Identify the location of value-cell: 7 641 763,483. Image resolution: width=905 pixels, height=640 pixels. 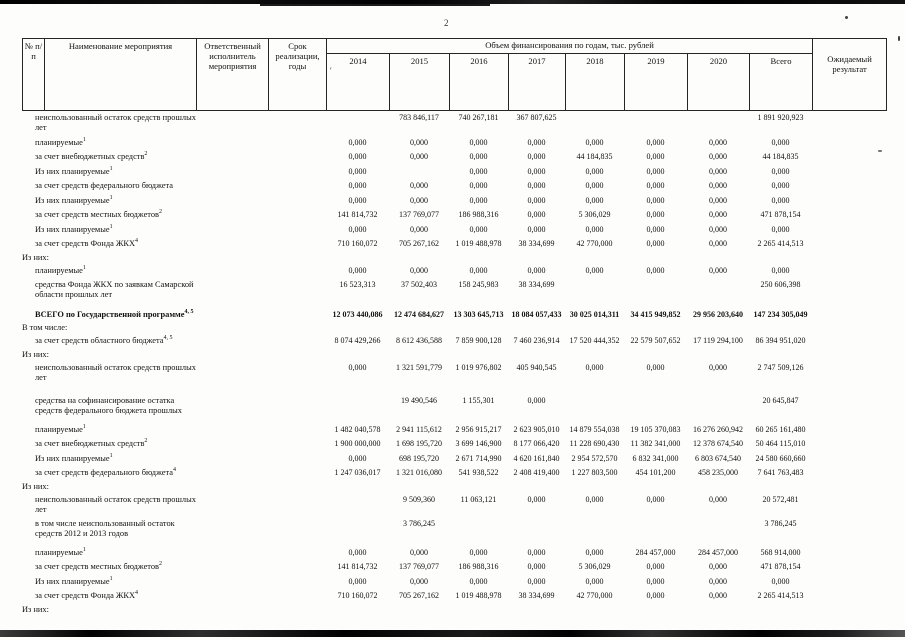
(780, 472).